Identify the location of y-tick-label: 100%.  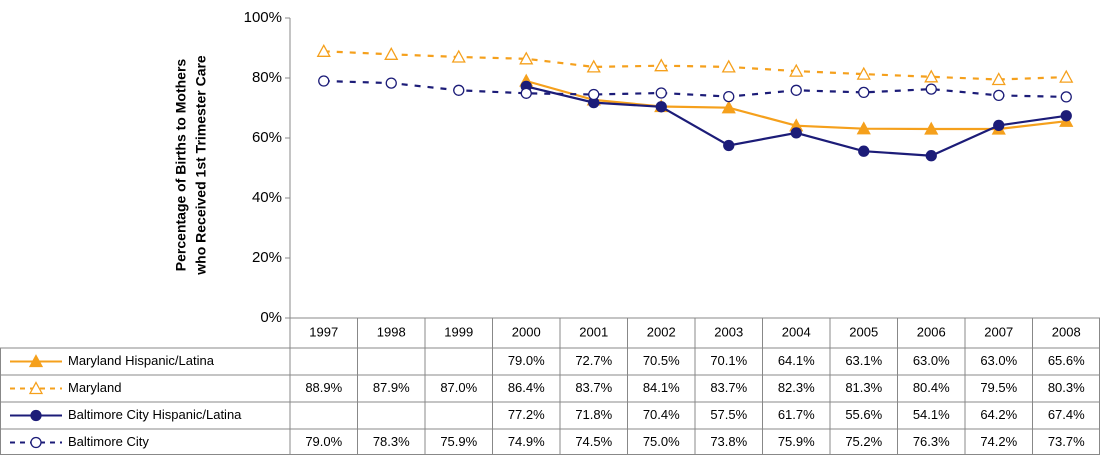
(263, 17).